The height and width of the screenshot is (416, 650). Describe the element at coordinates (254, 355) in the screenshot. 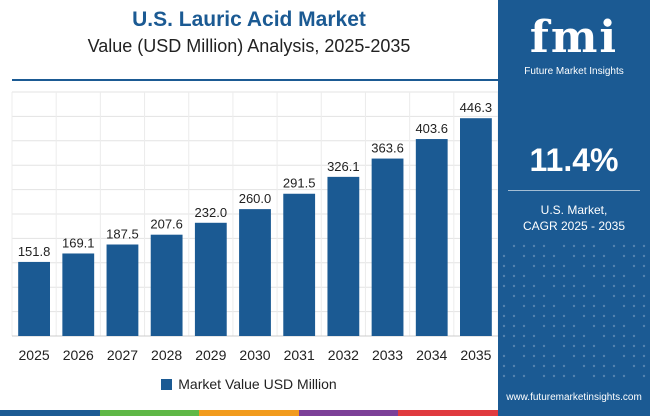

I see `x-tick-2030: 2030` at that location.